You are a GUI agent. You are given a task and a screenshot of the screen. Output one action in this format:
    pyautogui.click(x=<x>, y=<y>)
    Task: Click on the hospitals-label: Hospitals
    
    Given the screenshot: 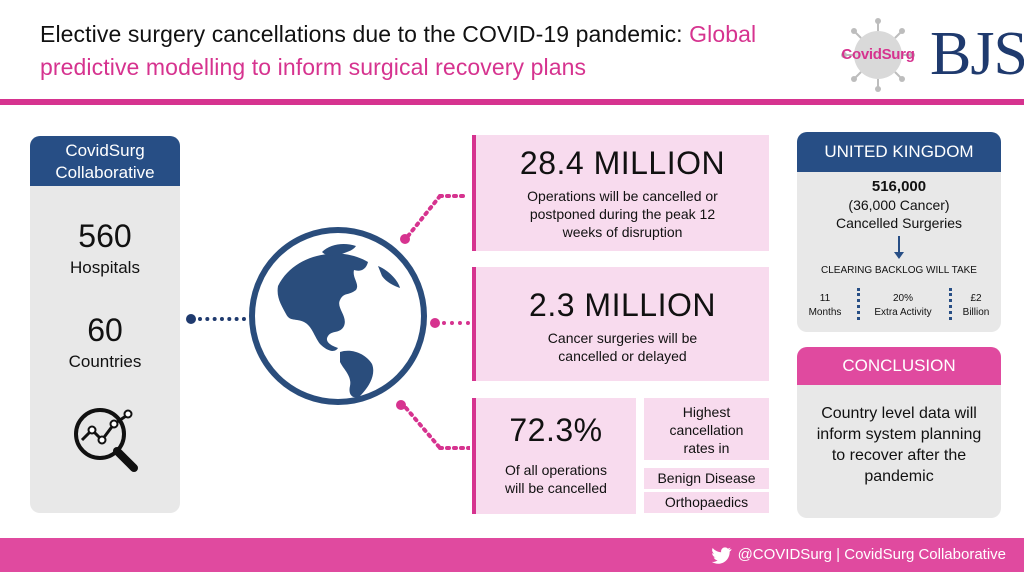 What is the action you would take?
    pyautogui.click(x=105, y=267)
    